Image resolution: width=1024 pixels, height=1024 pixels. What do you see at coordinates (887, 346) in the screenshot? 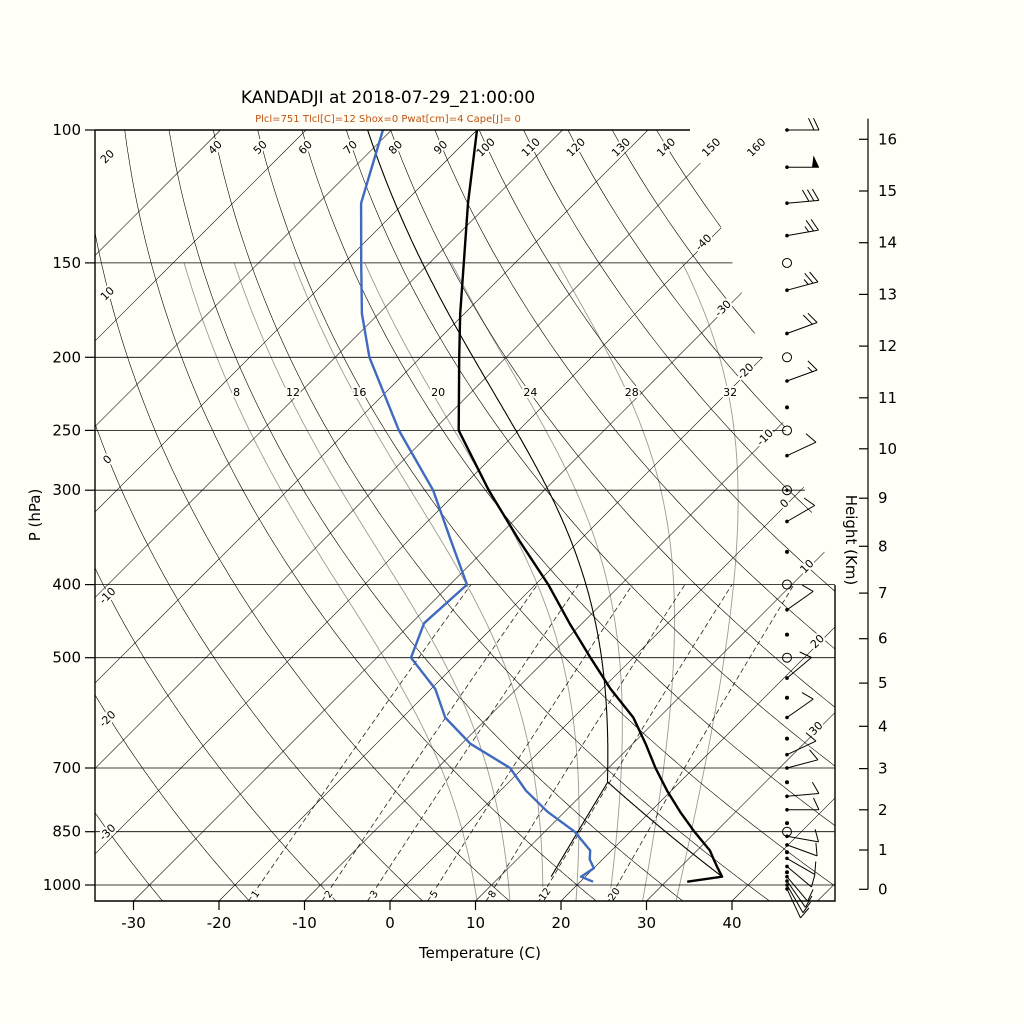
I see `height-tick-label: 12` at bounding box center [887, 346].